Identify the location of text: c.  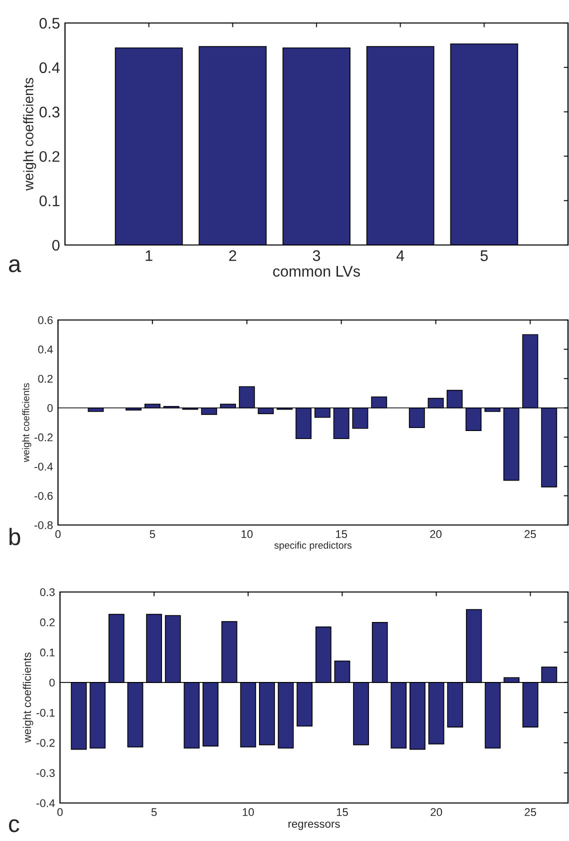
(14, 825).